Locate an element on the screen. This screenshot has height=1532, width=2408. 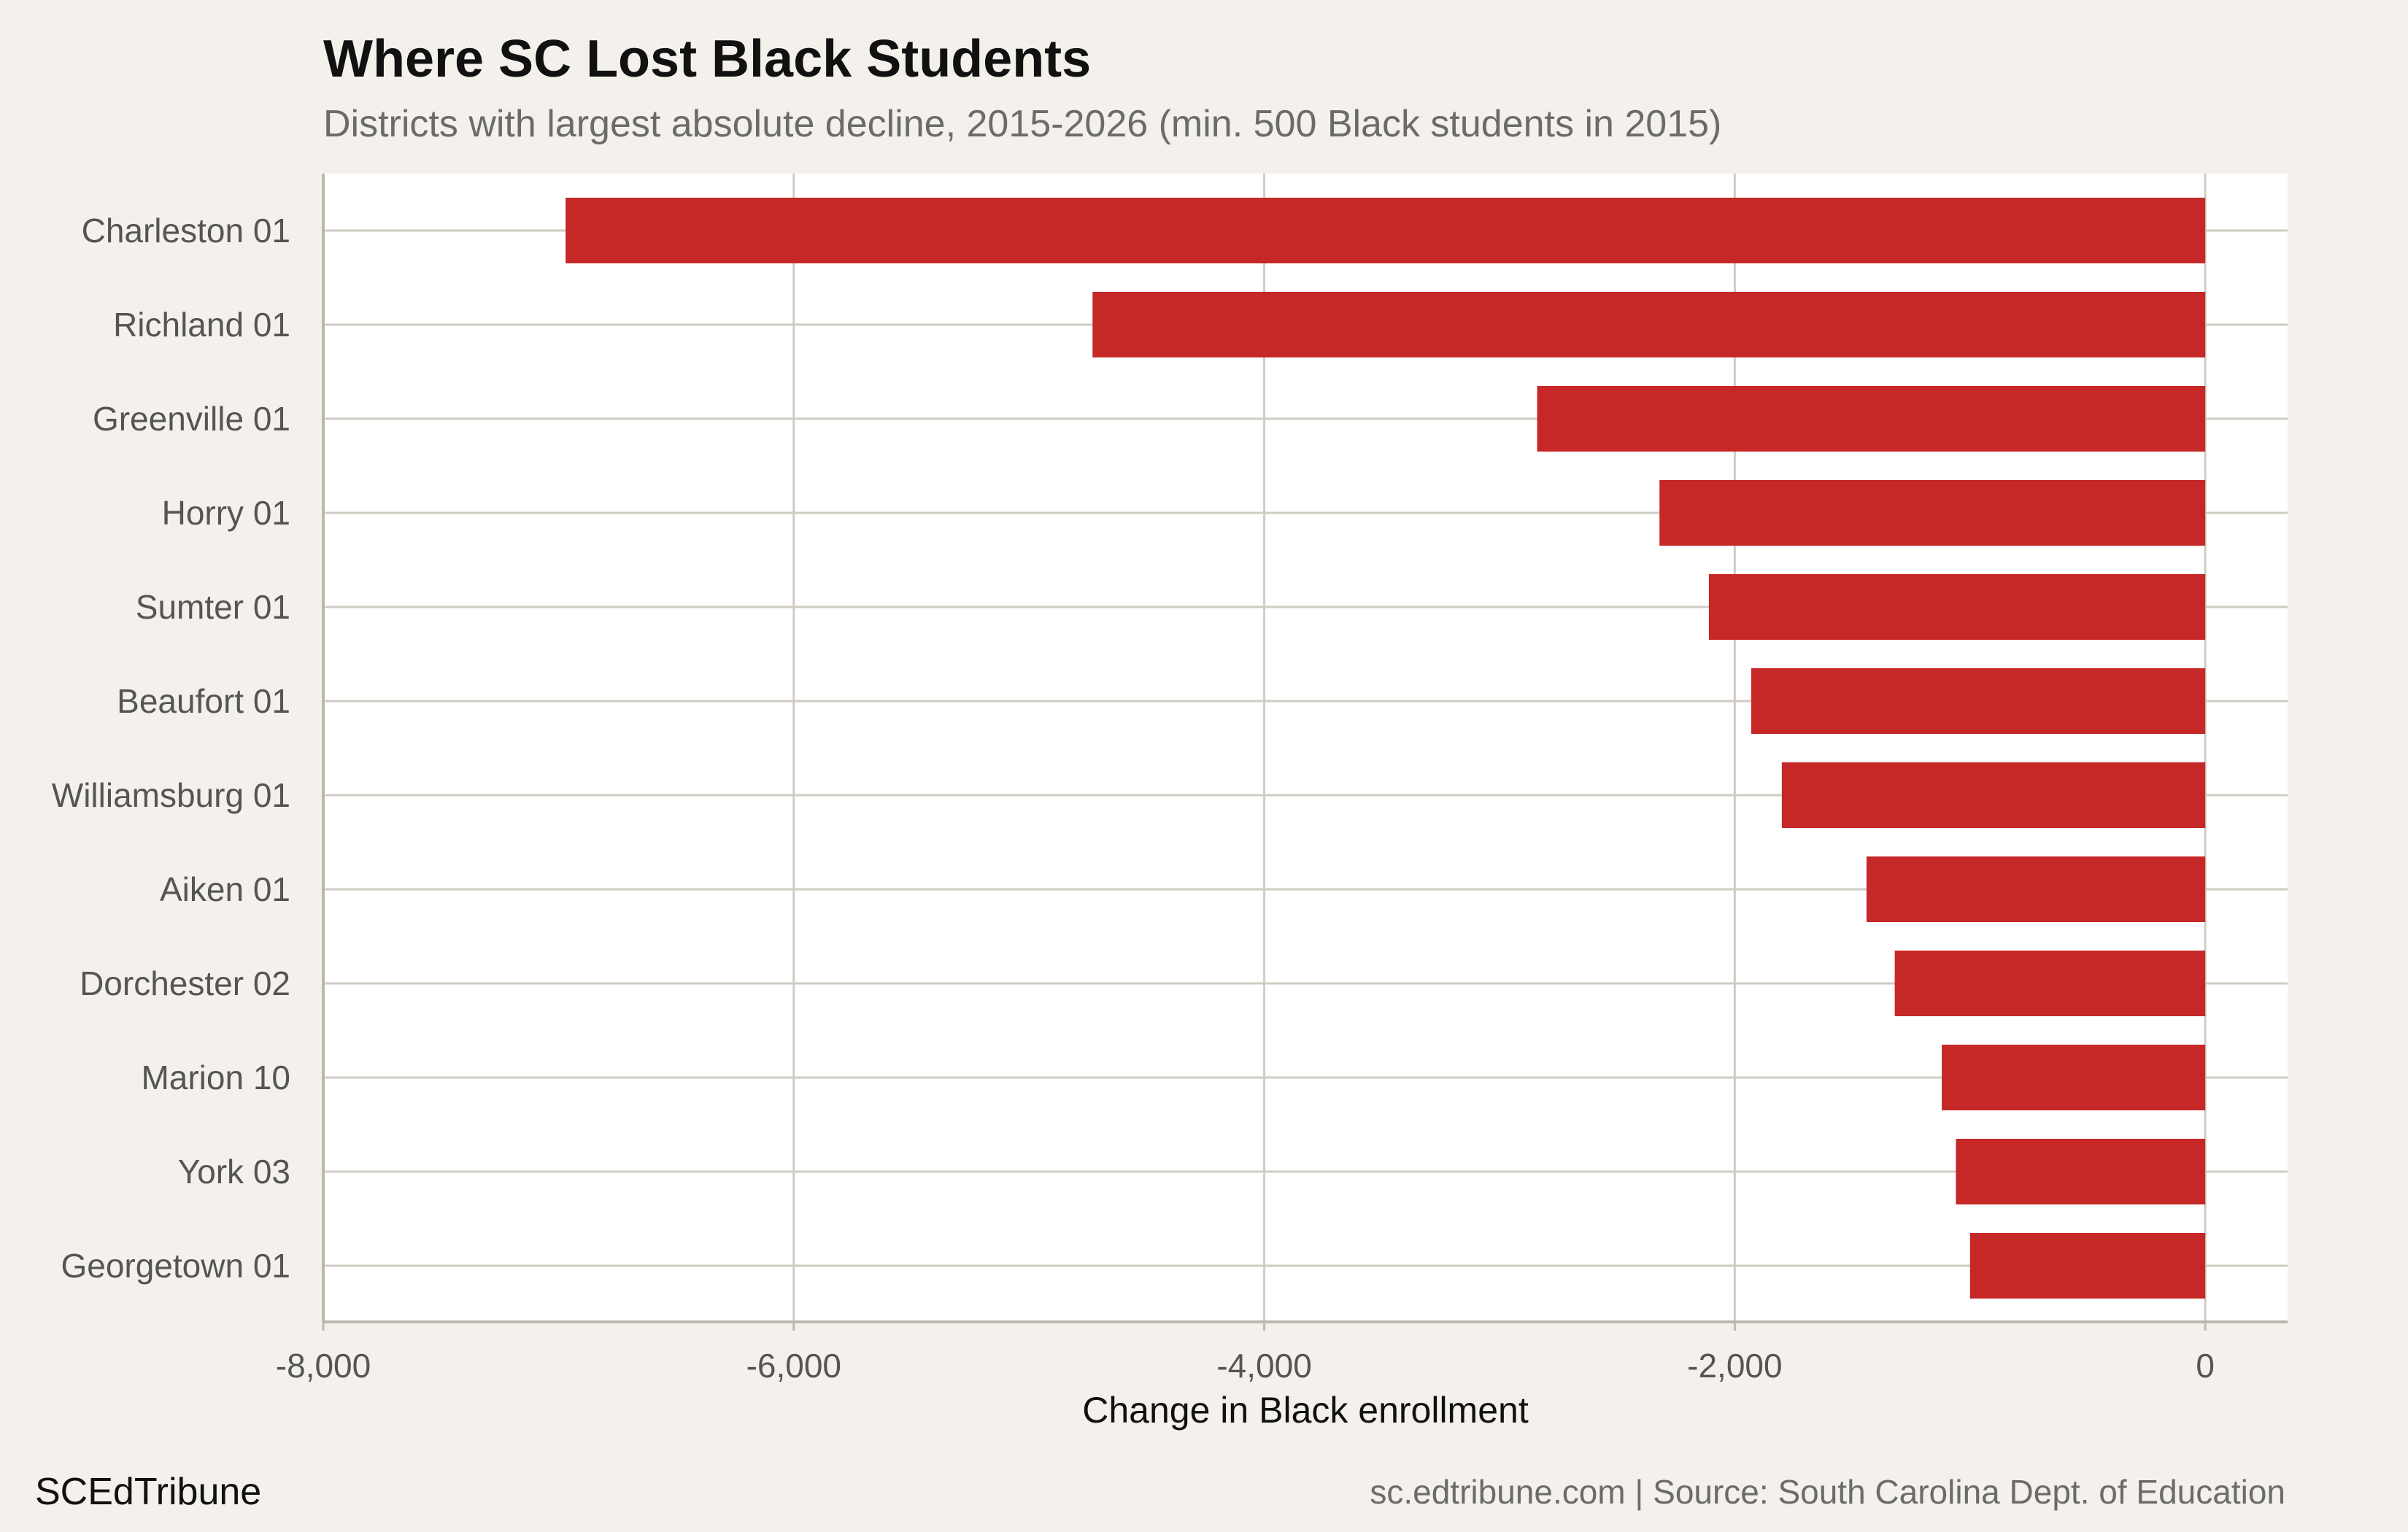
x-tick-label: 0 is located at coordinates (2205, 1366).